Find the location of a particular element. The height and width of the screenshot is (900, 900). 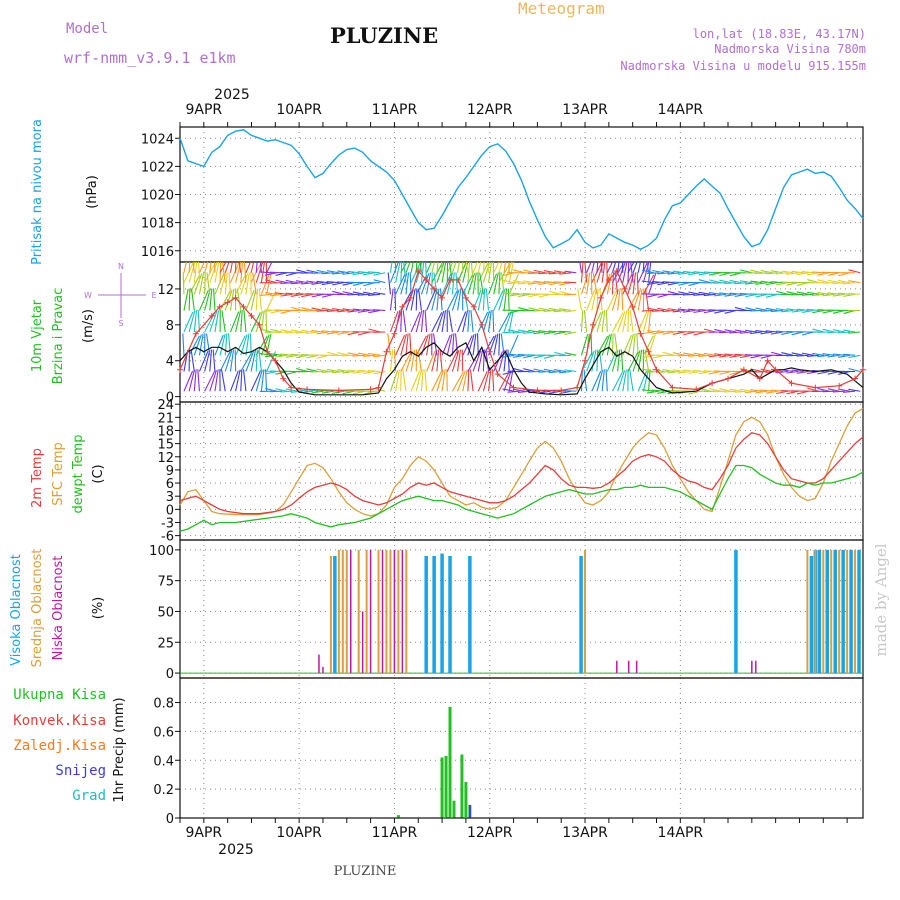

top-day-label: 14APR is located at coordinates (681, 110).